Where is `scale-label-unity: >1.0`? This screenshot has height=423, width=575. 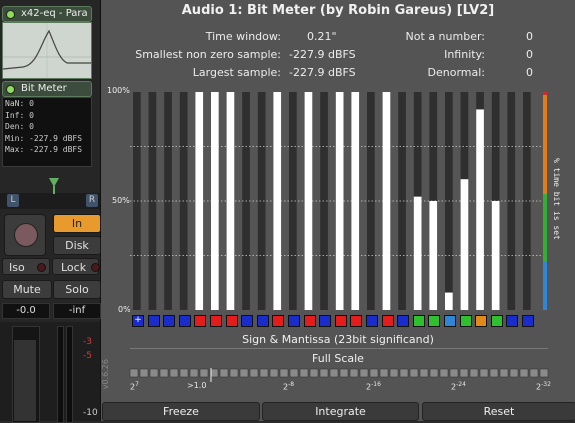
scale-label-unity: >1.0 is located at coordinates (196, 385).